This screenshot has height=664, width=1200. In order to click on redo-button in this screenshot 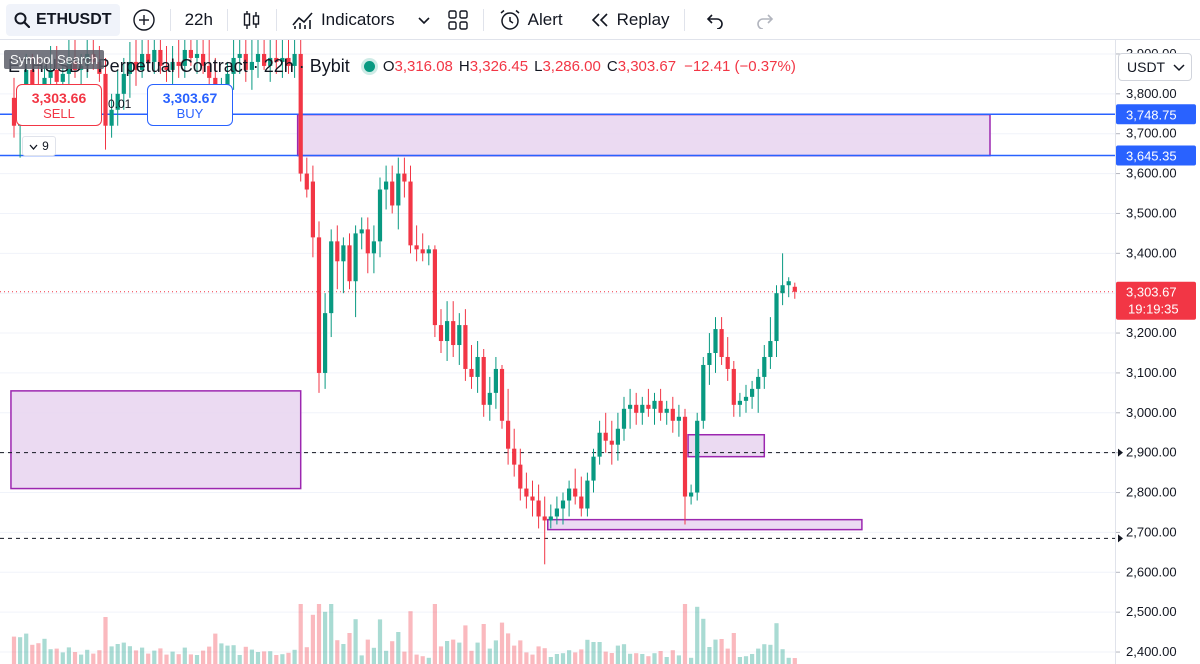, I will do `click(765, 20)`.